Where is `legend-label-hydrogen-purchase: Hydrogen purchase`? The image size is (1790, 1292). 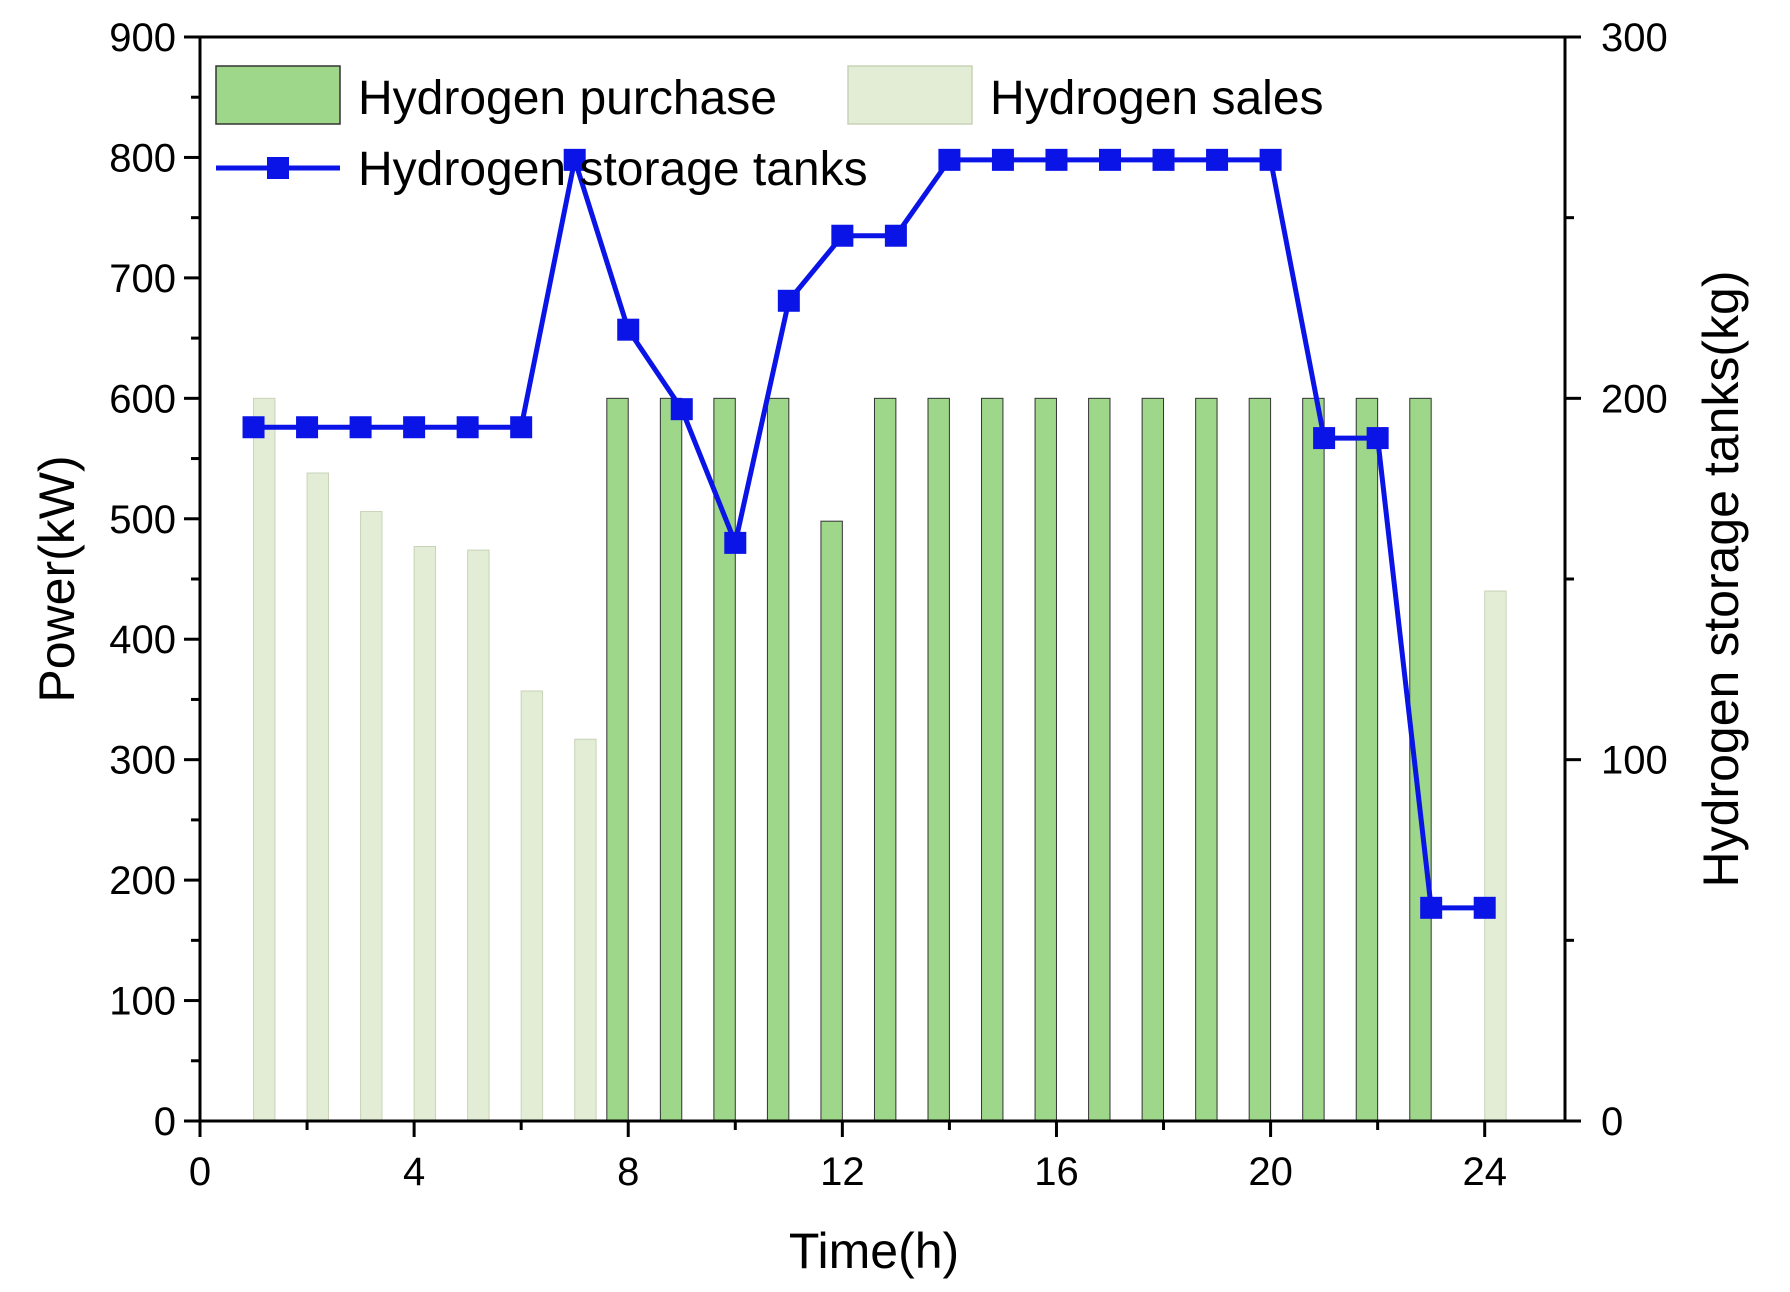 legend-label-hydrogen-purchase: Hydrogen purchase is located at coordinates (567, 98).